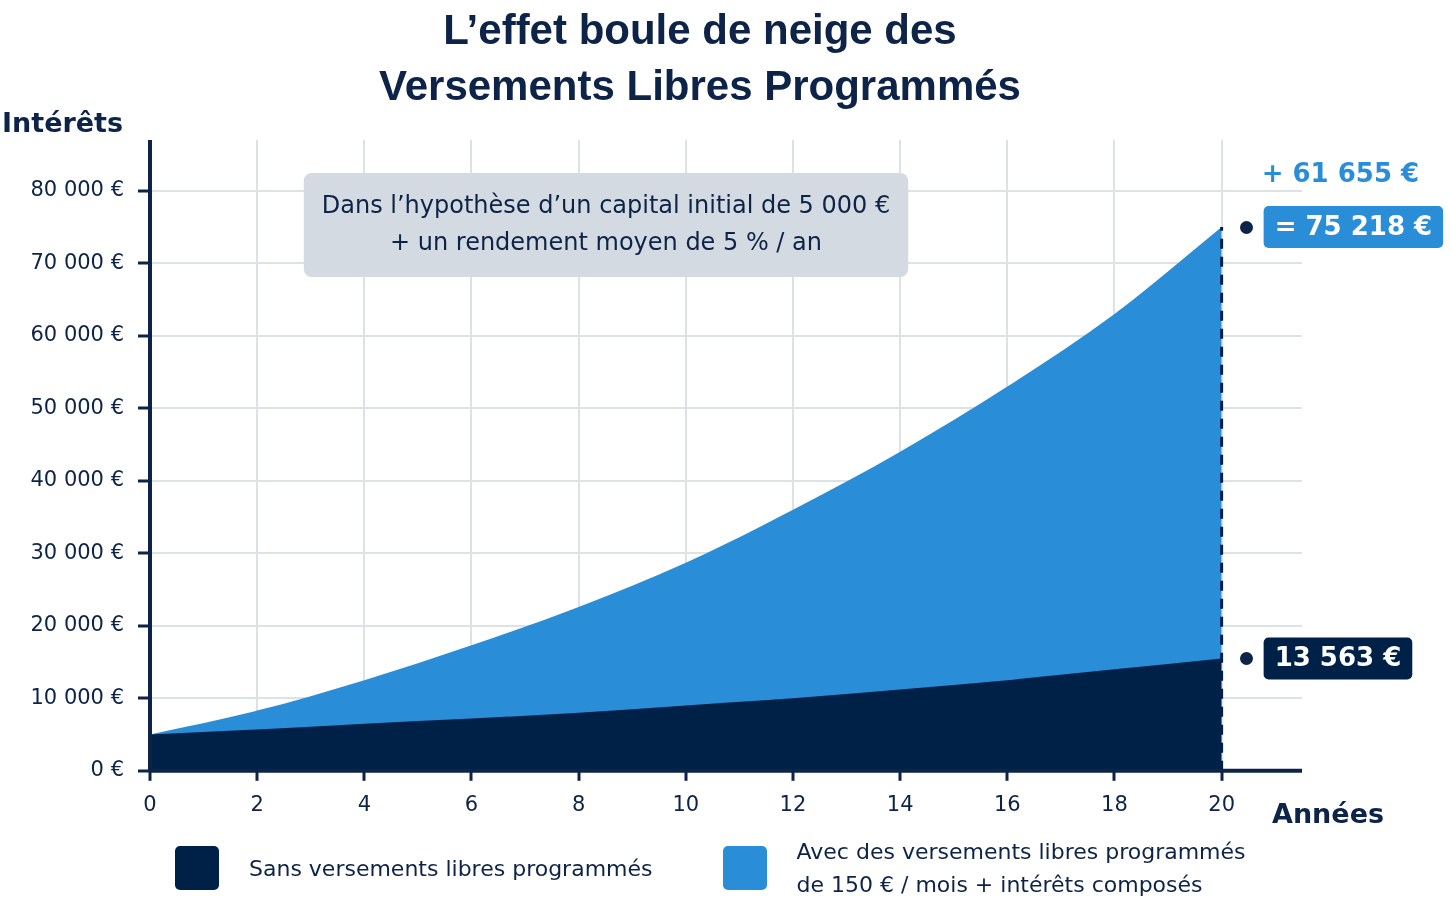 The width and height of the screenshot is (1452, 899). Describe the element at coordinates (1114, 803) in the screenshot. I see `x-tick-label: 18` at that location.